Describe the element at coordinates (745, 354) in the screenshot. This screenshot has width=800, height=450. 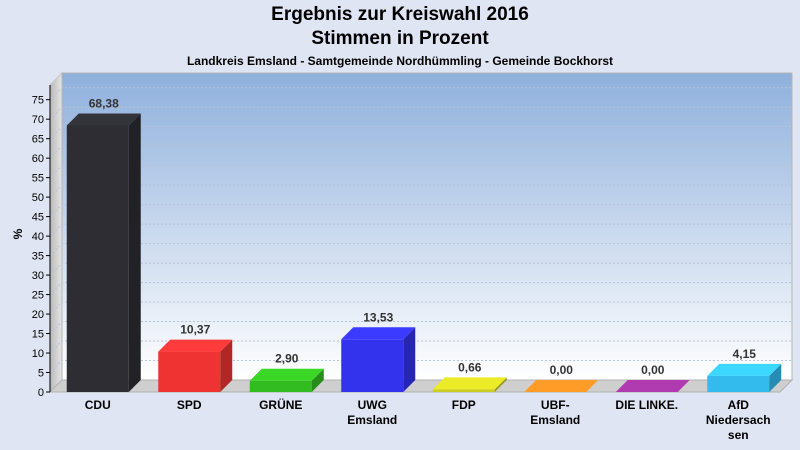
I see `data-label: 4,15` at that location.